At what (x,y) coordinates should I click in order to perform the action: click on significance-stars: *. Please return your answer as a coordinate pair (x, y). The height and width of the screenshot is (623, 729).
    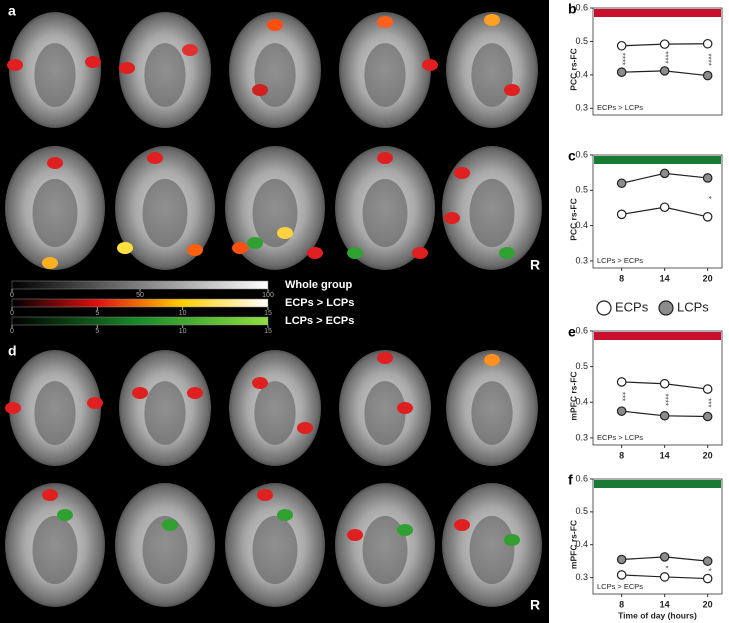
    Looking at the image, I should click on (708, 197).